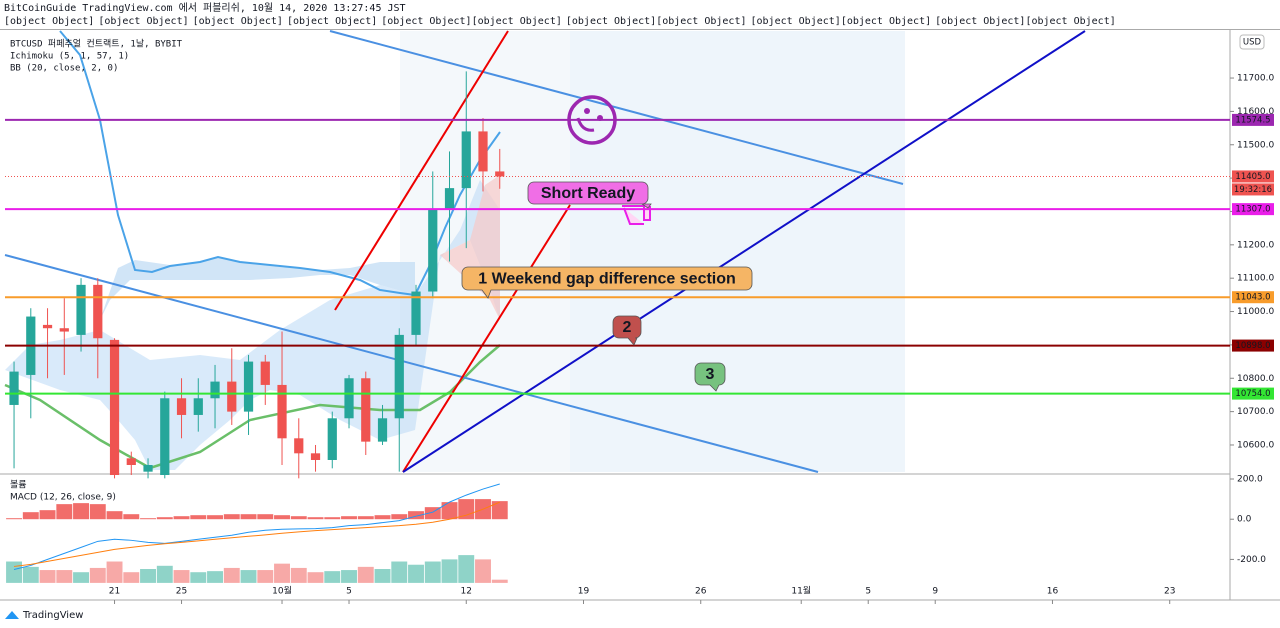 The width and height of the screenshot is (1280, 628). What do you see at coordinates (114, 592) in the screenshot?
I see `x-tick-label: 21` at bounding box center [114, 592].